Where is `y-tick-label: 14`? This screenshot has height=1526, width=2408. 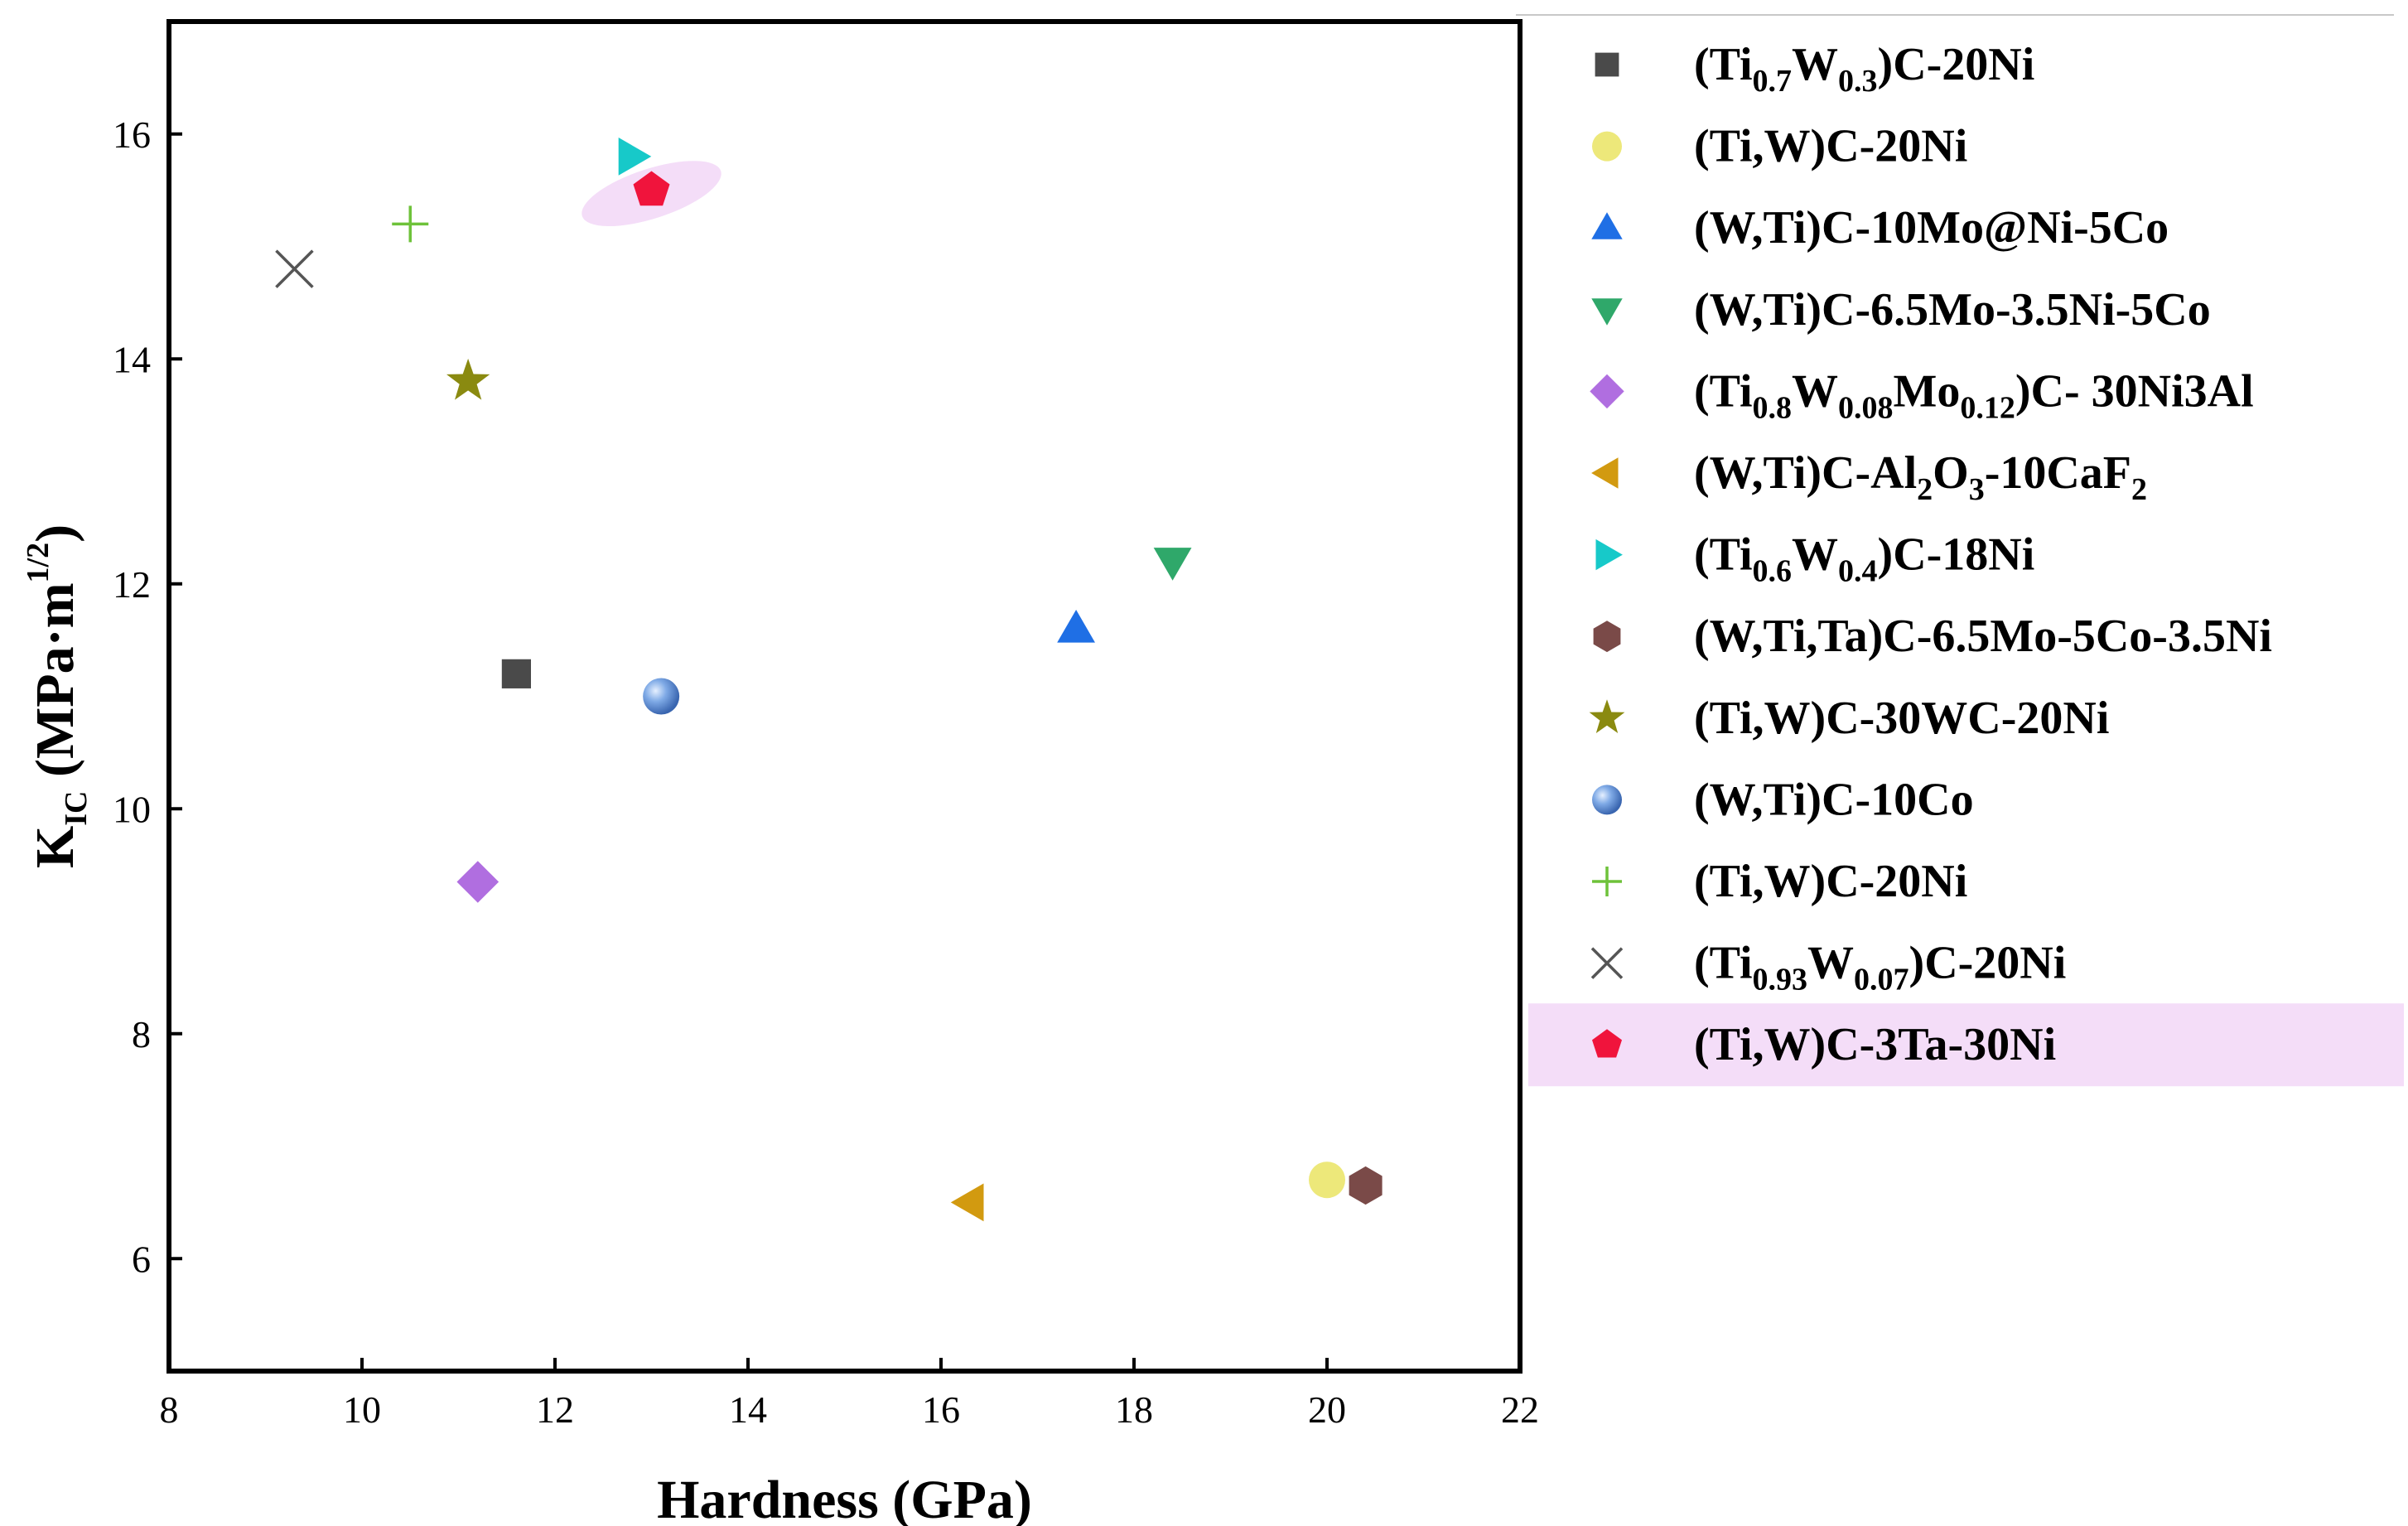 y-tick-label: 14 is located at coordinates (132, 359).